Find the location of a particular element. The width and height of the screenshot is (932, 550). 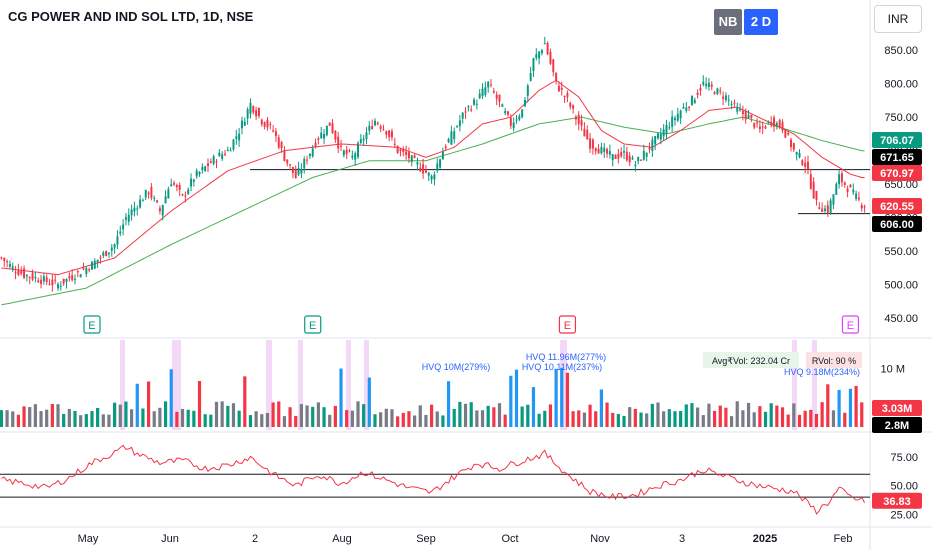

tag-nb: NB is located at coordinates (728, 22).